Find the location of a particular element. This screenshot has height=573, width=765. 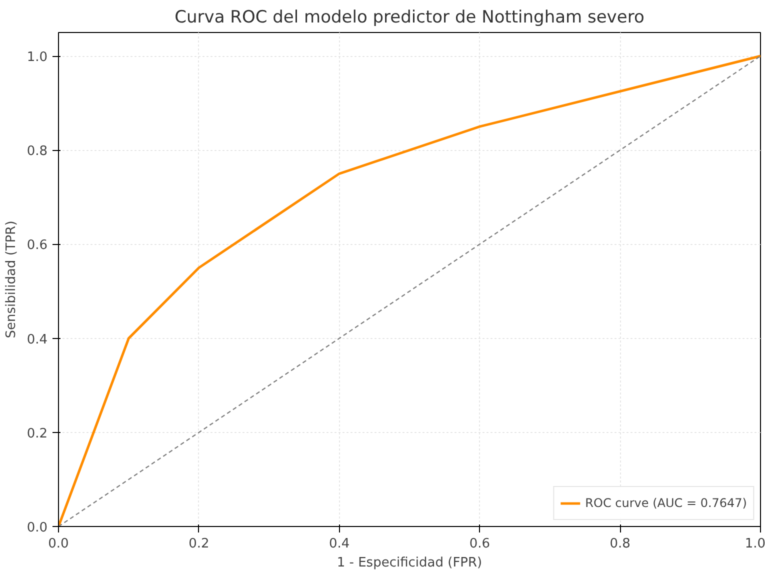

y-tick-label: 0.2 is located at coordinates (37, 434).